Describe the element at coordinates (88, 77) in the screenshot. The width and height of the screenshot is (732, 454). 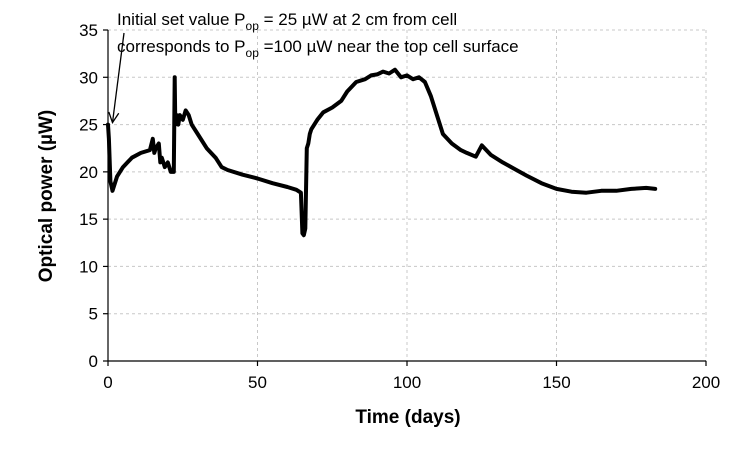
I see `y-tick-label-30: 30` at that location.